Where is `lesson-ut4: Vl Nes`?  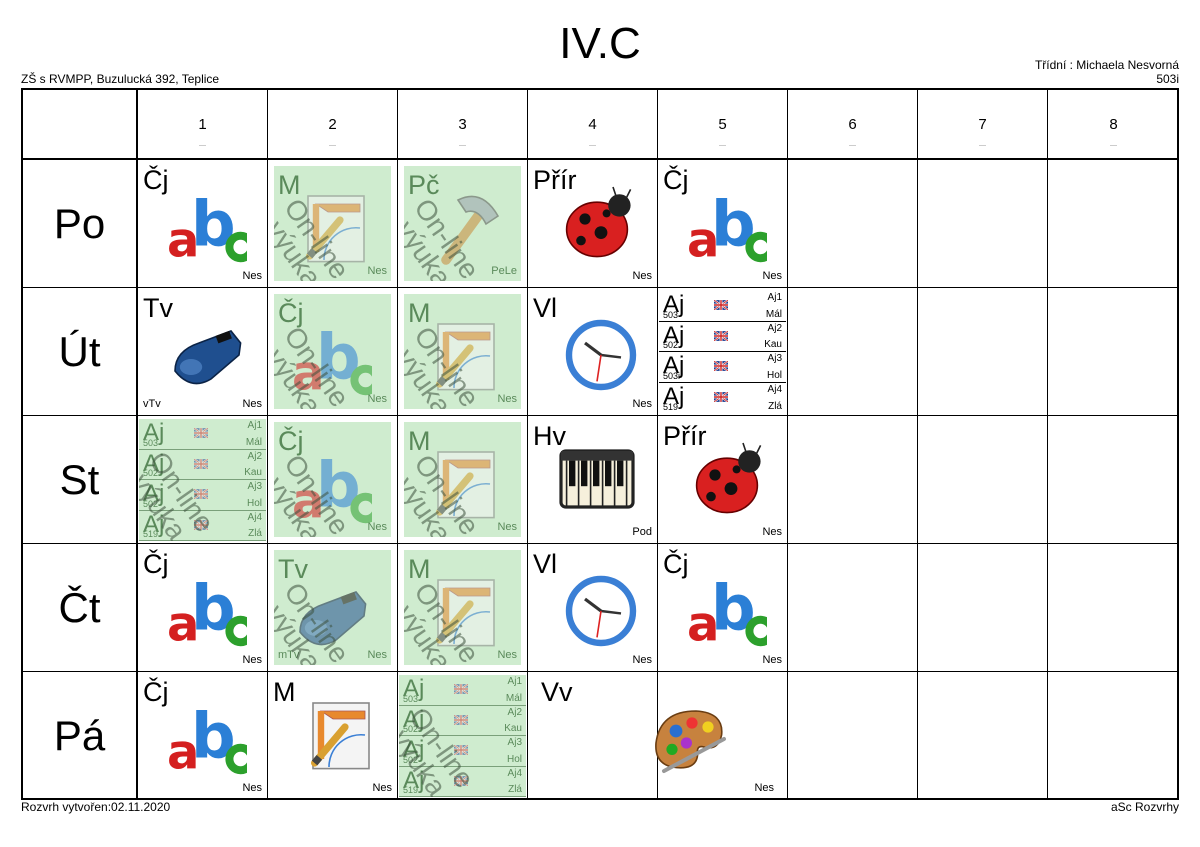 lesson-ut4: Vl Nes is located at coordinates (592, 351).